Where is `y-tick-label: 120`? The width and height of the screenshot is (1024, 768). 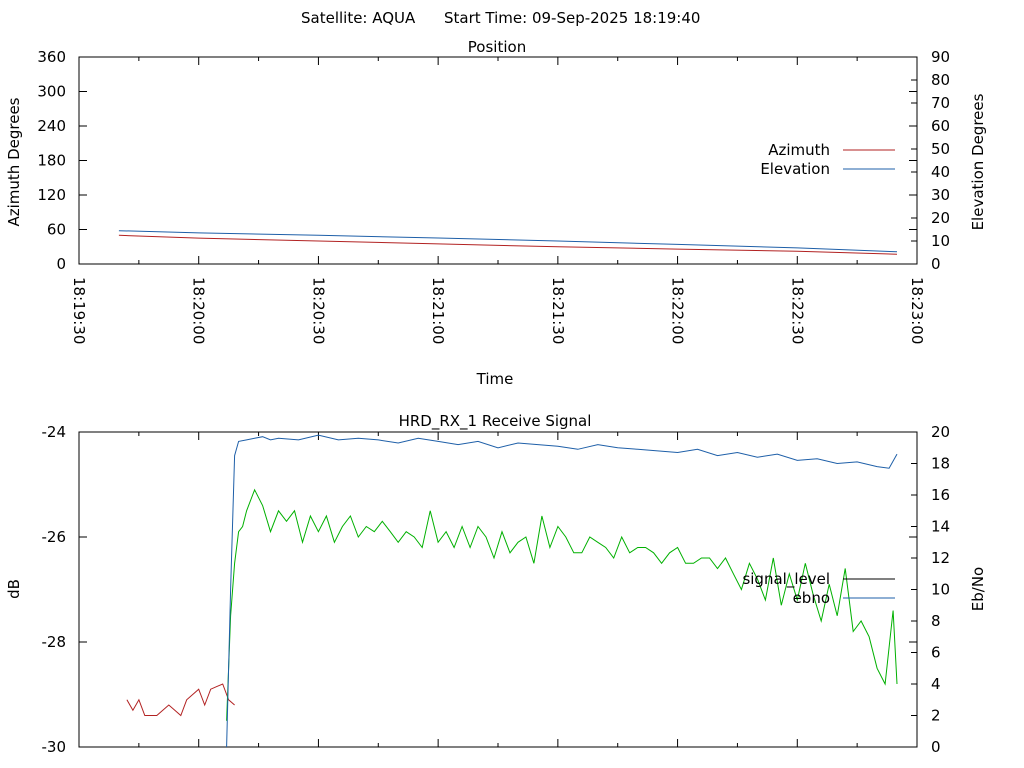
y-tick-label: 120 is located at coordinates (51, 195).